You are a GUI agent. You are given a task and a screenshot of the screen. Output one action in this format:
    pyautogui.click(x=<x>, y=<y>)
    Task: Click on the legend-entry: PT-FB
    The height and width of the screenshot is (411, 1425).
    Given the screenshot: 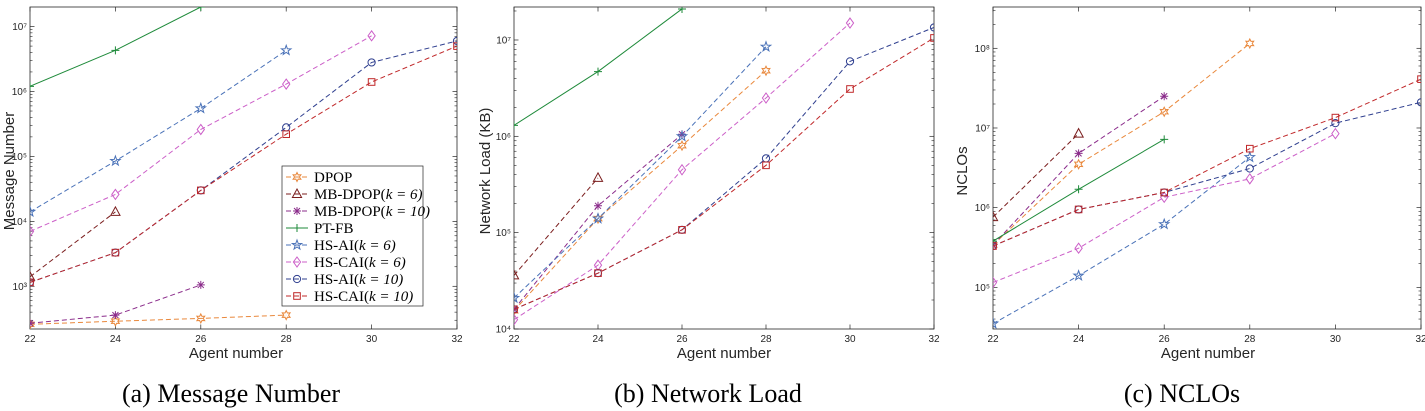 What is the action you would take?
    pyautogui.click(x=319, y=229)
    